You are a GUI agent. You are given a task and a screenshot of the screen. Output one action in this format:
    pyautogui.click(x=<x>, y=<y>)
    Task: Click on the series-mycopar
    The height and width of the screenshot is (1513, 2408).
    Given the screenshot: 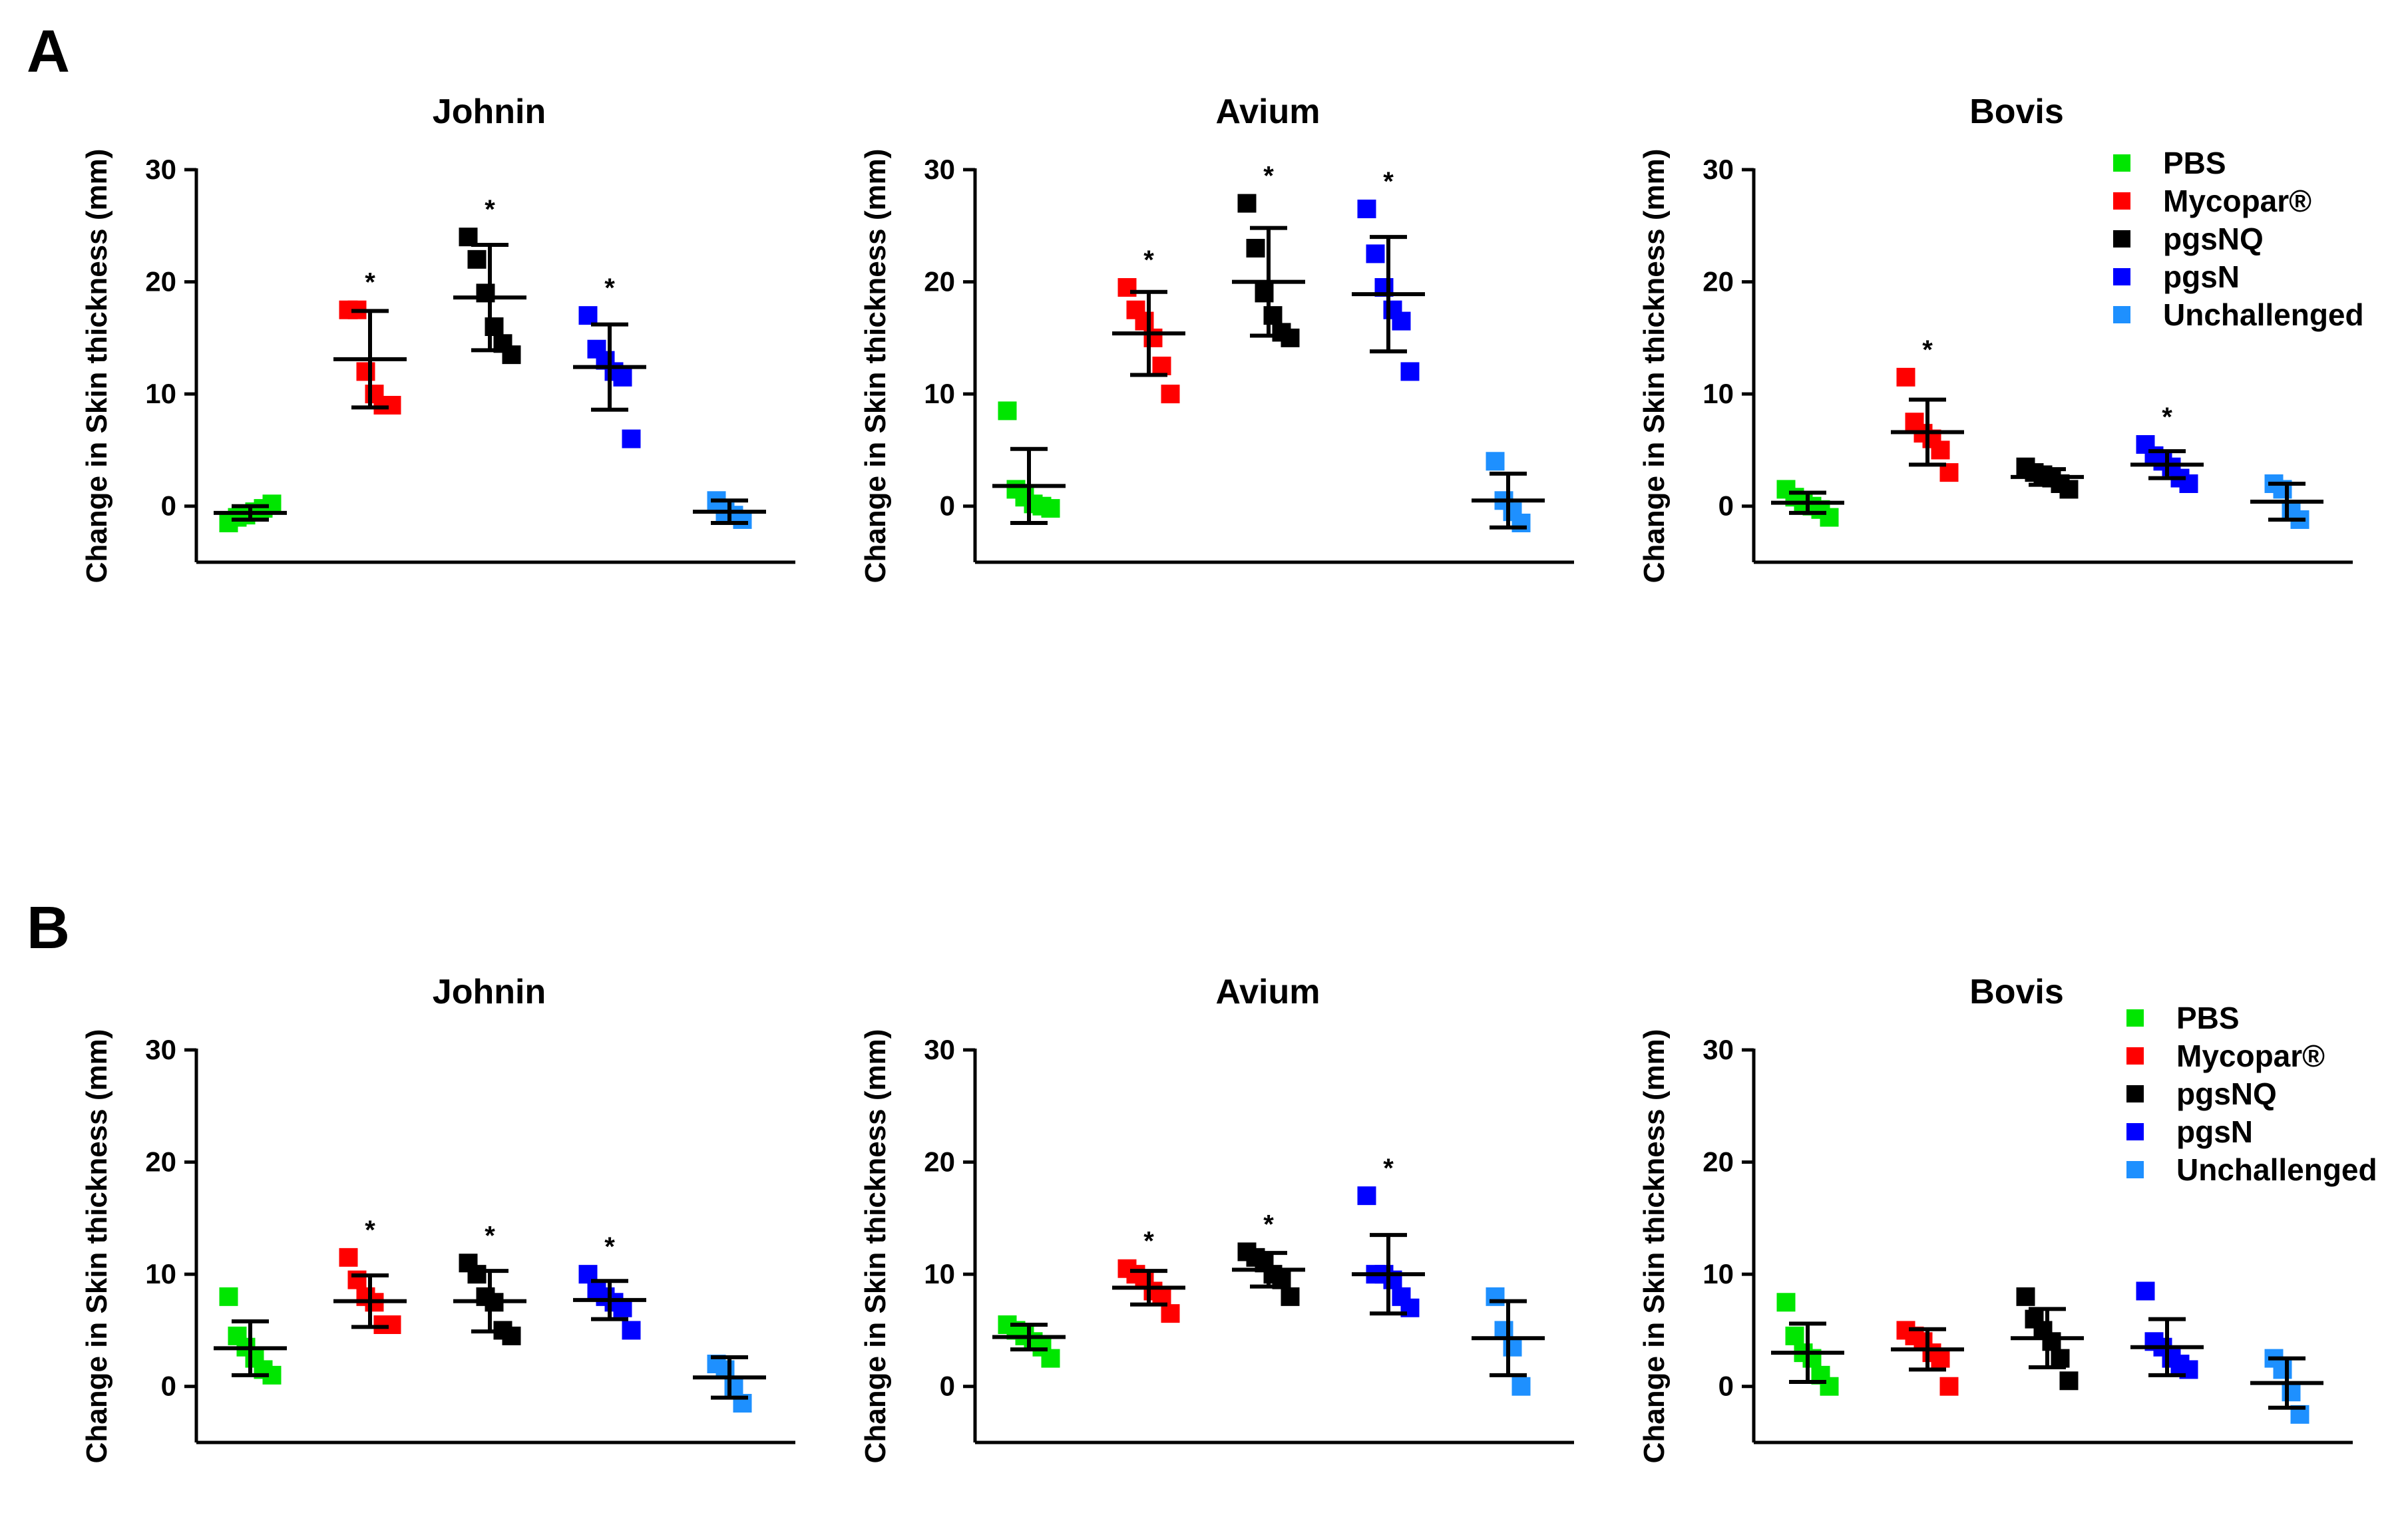 What is the action you would take?
    pyautogui.click(x=1927, y=1358)
    